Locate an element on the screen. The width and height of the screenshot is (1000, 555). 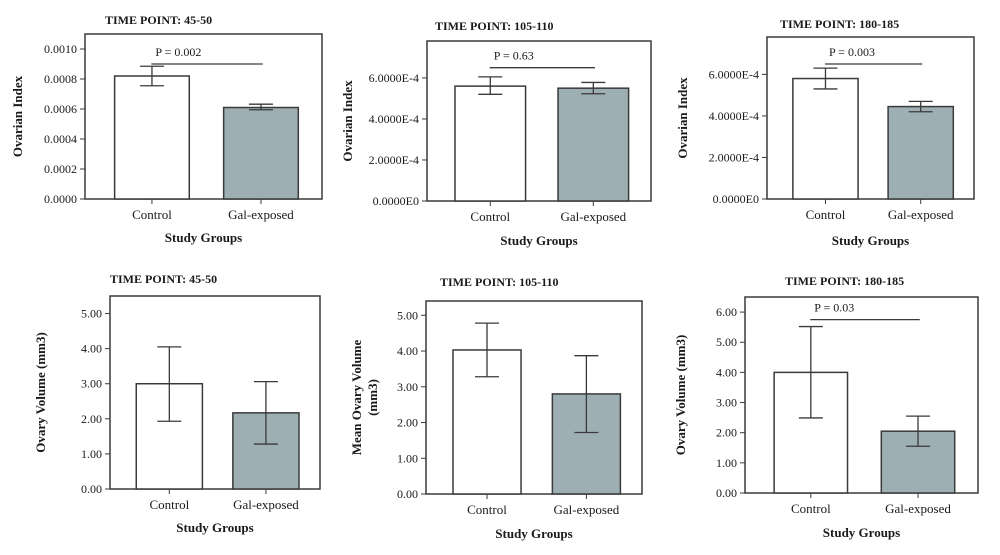
p-value-label: P = 0.003 is located at coordinates (852, 52).